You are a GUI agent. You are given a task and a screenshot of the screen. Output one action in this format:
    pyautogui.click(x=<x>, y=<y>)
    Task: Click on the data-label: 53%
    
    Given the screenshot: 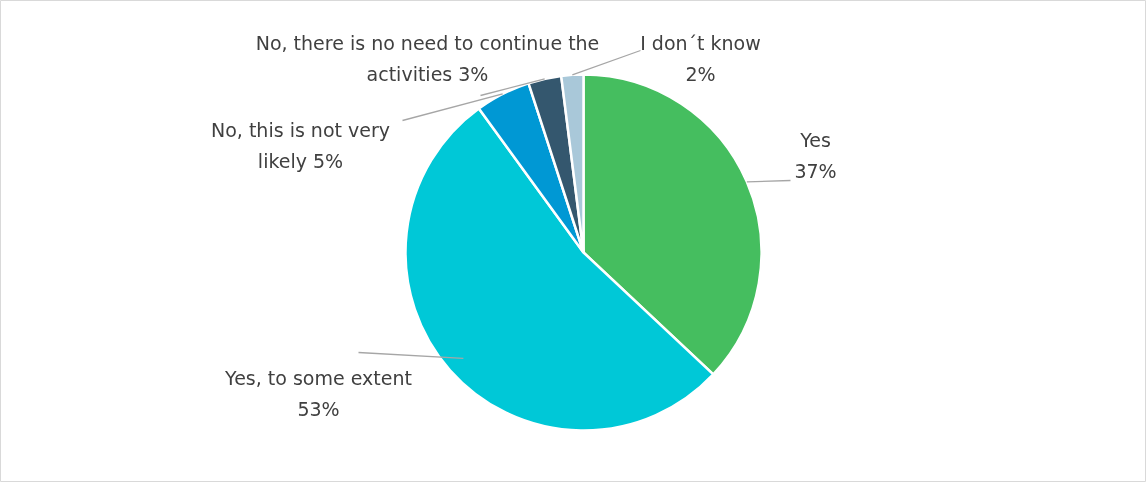 What is the action you would take?
    pyautogui.click(x=318, y=409)
    